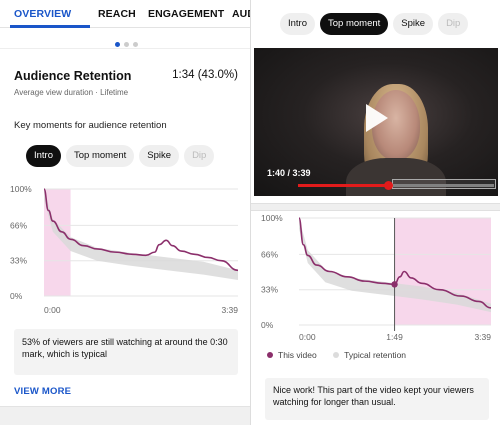 The width and height of the screenshot is (500, 425). Describe the element at coordinates (396, 177) in the screenshot. I see `video-frame-shoulders` at that location.